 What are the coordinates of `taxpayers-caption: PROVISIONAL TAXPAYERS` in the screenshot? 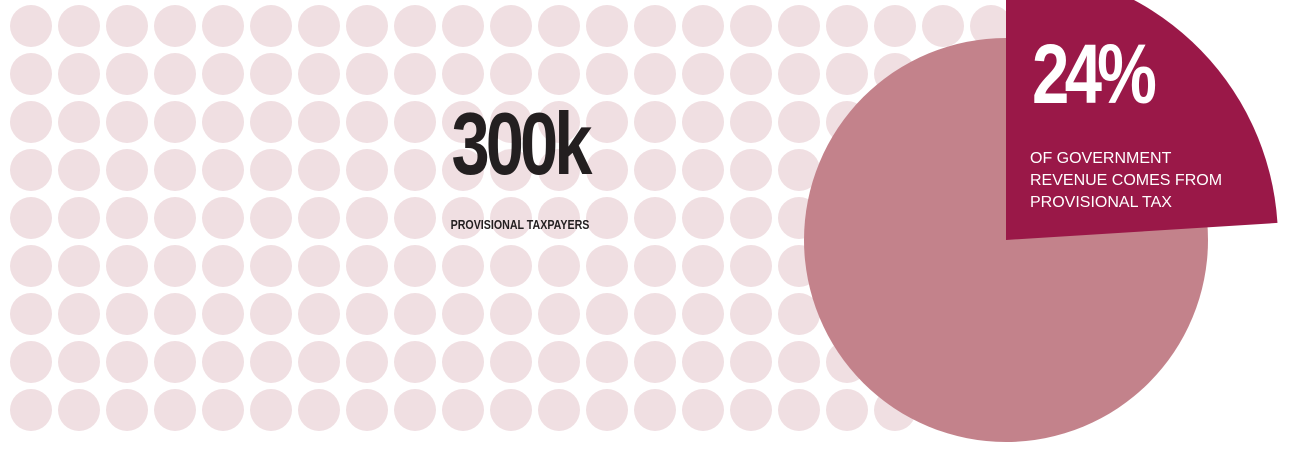 It's located at (520, 224).